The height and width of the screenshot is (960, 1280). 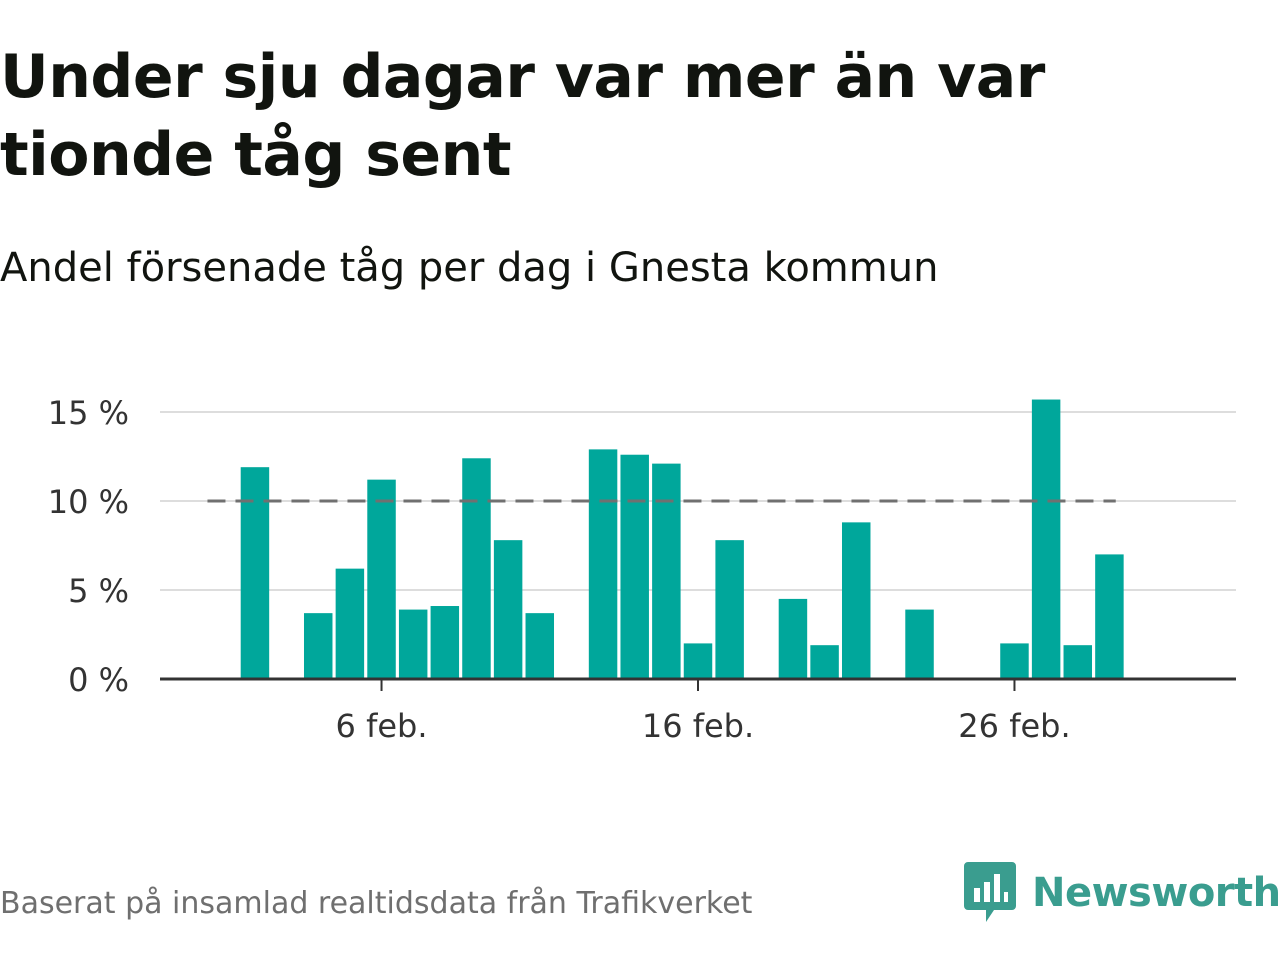 I want to click on y-tick-label: 10 %, so click(x=88, y=502).